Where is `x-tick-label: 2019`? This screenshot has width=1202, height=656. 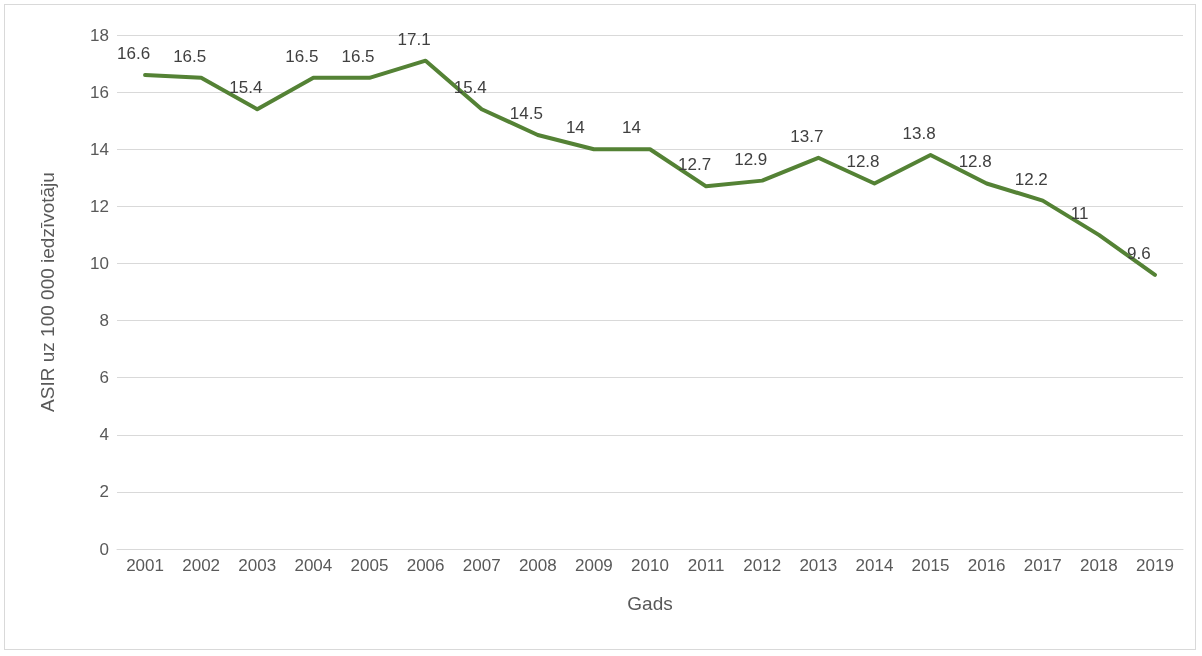 x-tick-label: 2019 is located at coordinates (1155, 565).